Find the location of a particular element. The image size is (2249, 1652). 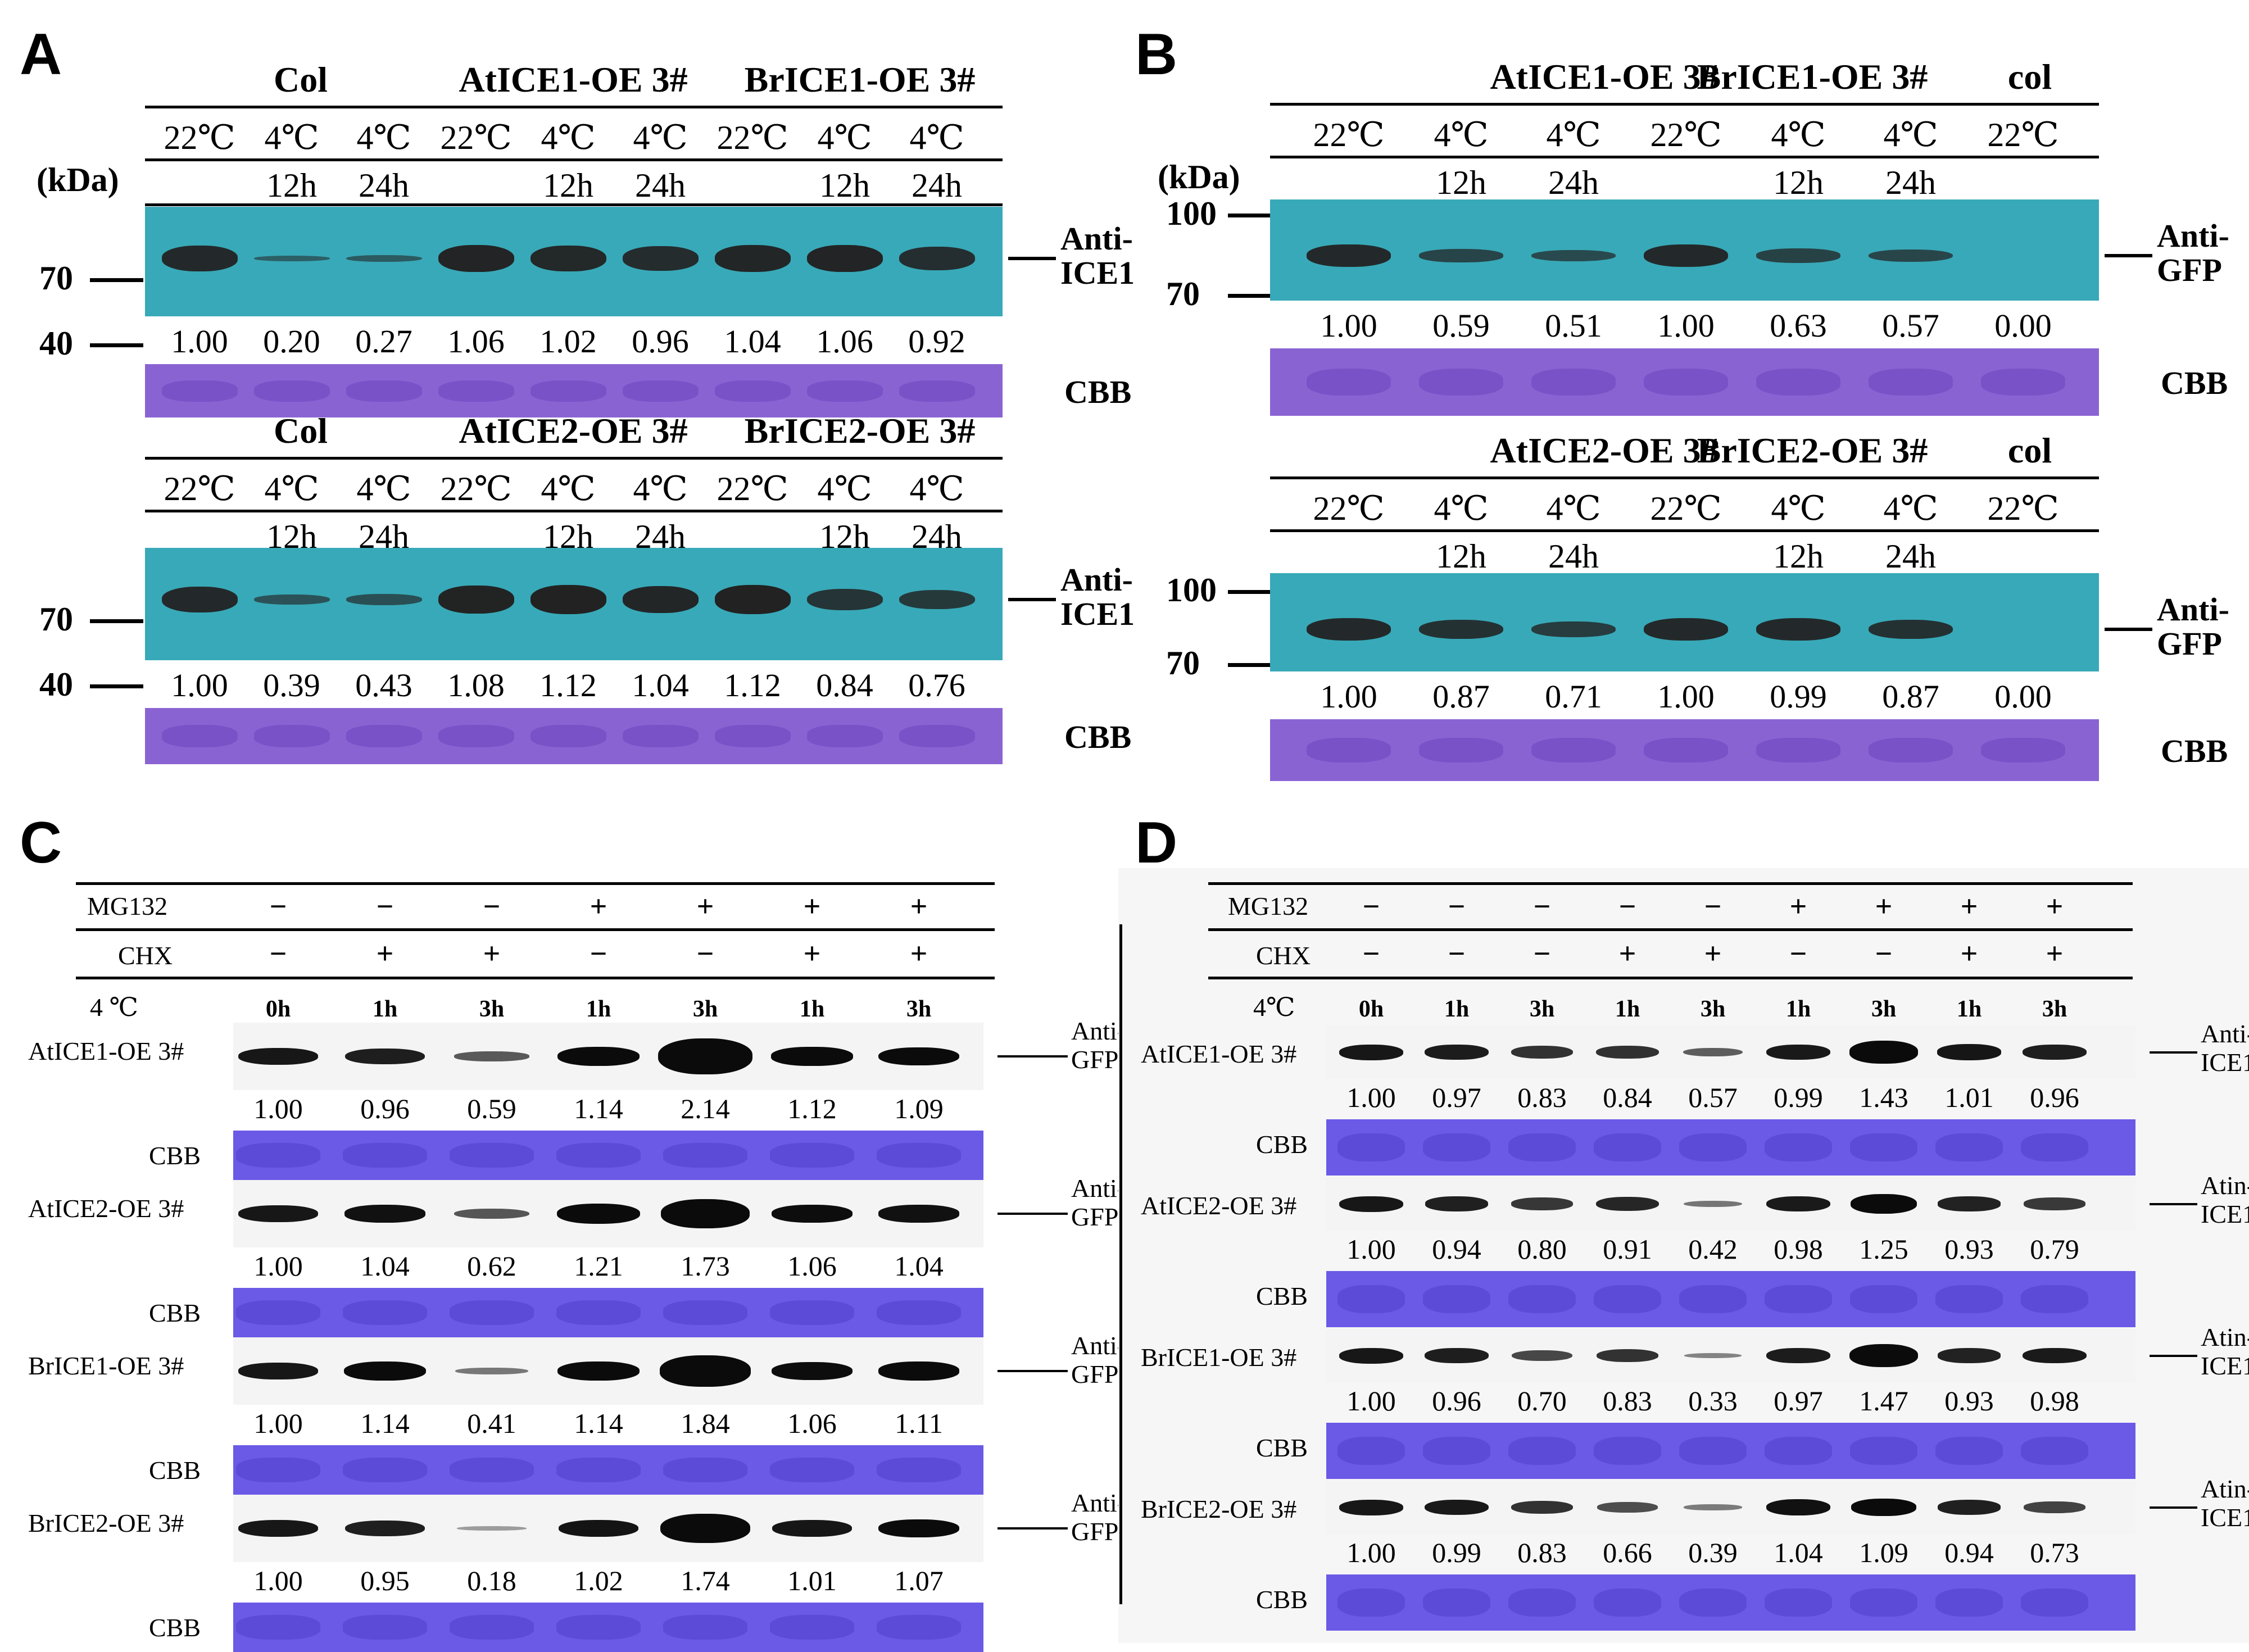

quantification-value: 0.94 is located at coordinates (1969, 1552).